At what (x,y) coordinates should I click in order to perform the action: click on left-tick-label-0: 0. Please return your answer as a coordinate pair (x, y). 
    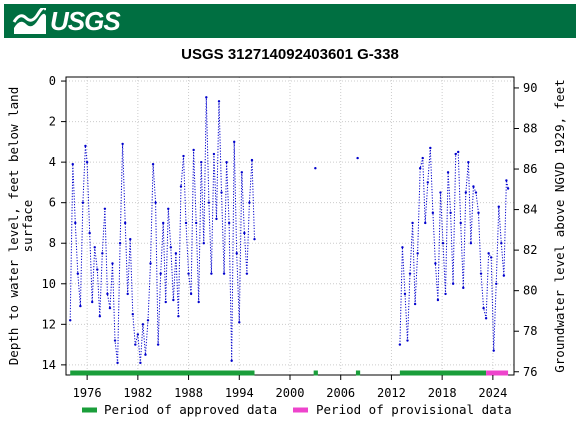
    Looking at the image, I should click on (52, 81).